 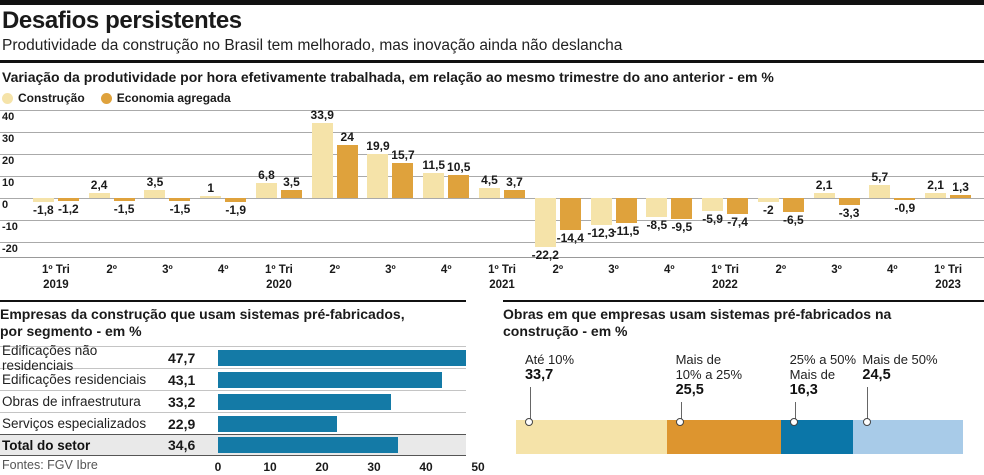 I want to click on x-tick-label: 30, so click(x=374, y=467).